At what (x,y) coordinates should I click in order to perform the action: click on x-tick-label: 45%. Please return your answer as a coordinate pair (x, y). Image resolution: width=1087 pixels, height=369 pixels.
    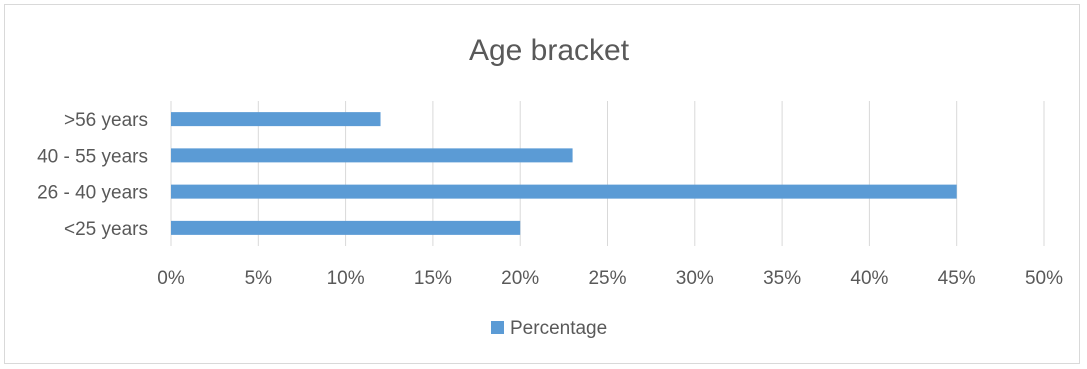
    Looking at the image, I should click on (957, 278).